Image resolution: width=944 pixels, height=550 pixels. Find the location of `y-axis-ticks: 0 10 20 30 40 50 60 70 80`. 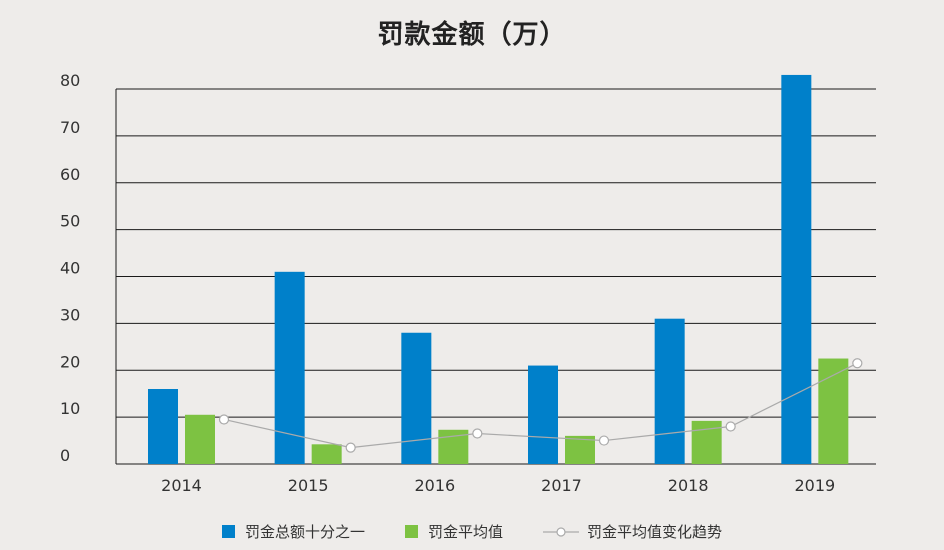

y-axis-ticks: 0 10 20 30 40 50 60 70 80 is located at coordinates (70, 268).